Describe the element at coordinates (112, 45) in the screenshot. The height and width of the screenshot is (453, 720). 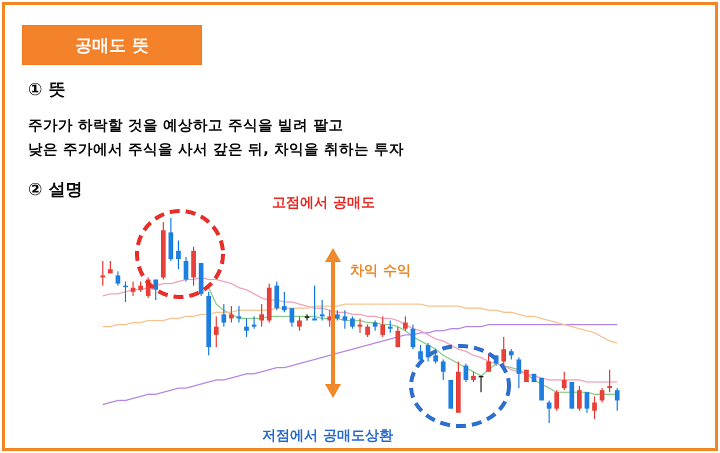
I see `chart-title: 공매도 뜻` at that location.